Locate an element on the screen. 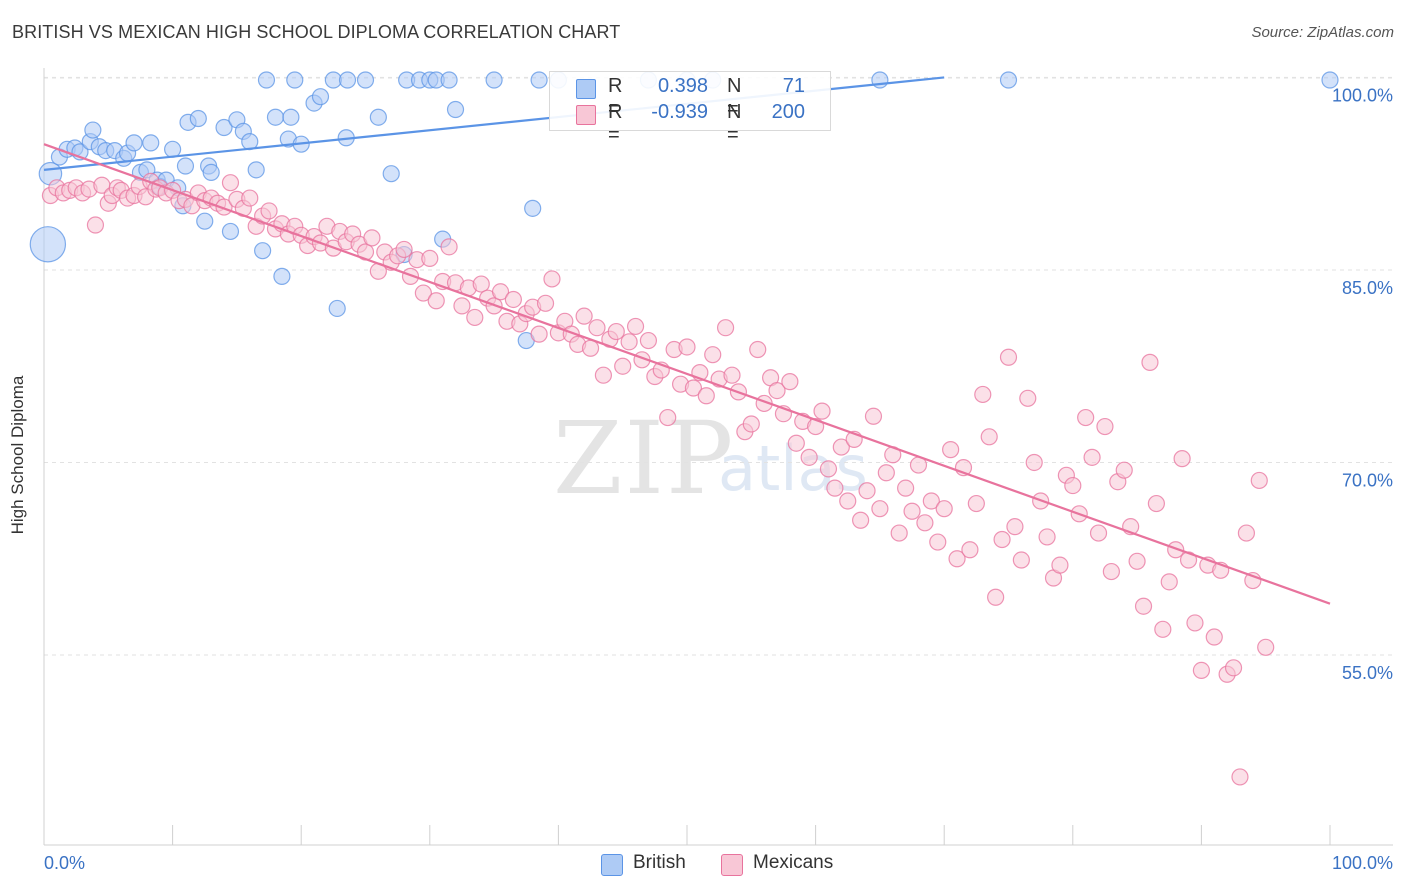 The width and height of the screenshot is (1406, 892). british-swatch is located at coordinates (586, 89).